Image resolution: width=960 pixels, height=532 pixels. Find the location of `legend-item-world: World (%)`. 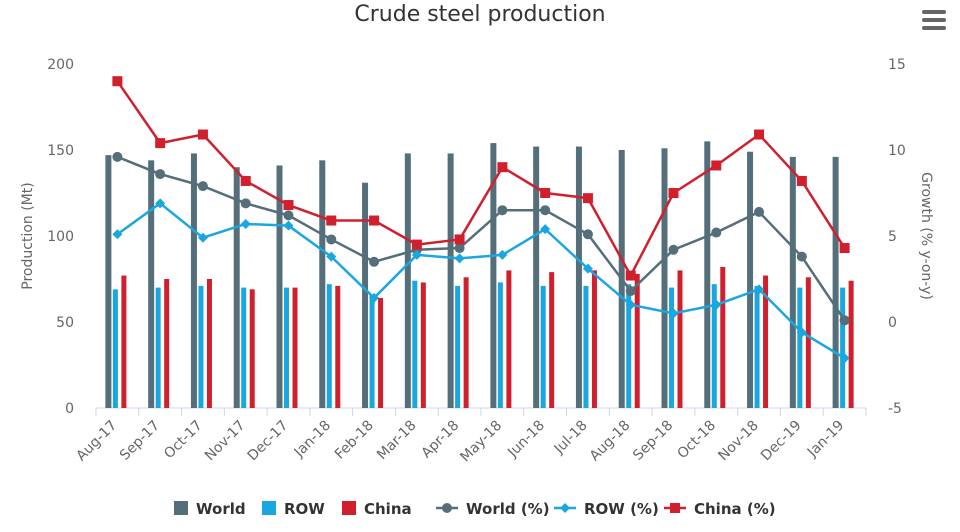

legend-item-world: World (%) is located at coordinates (493, 509).